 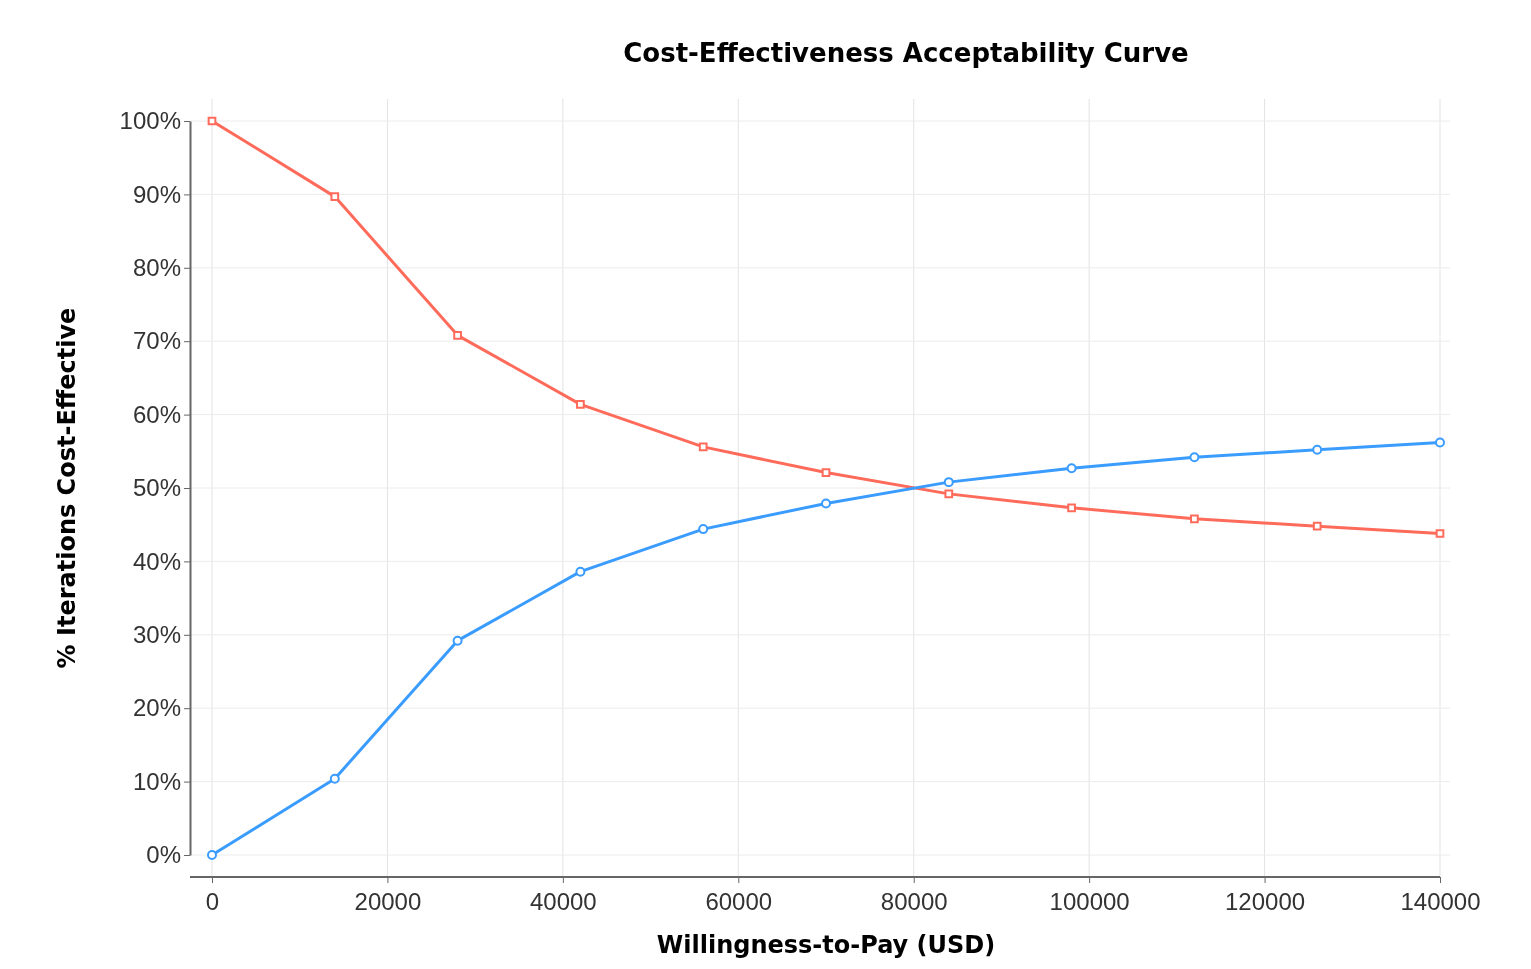 I want to click on x-axis-title: Willingness-to-Pay (USD), so click(x=826, y=945).